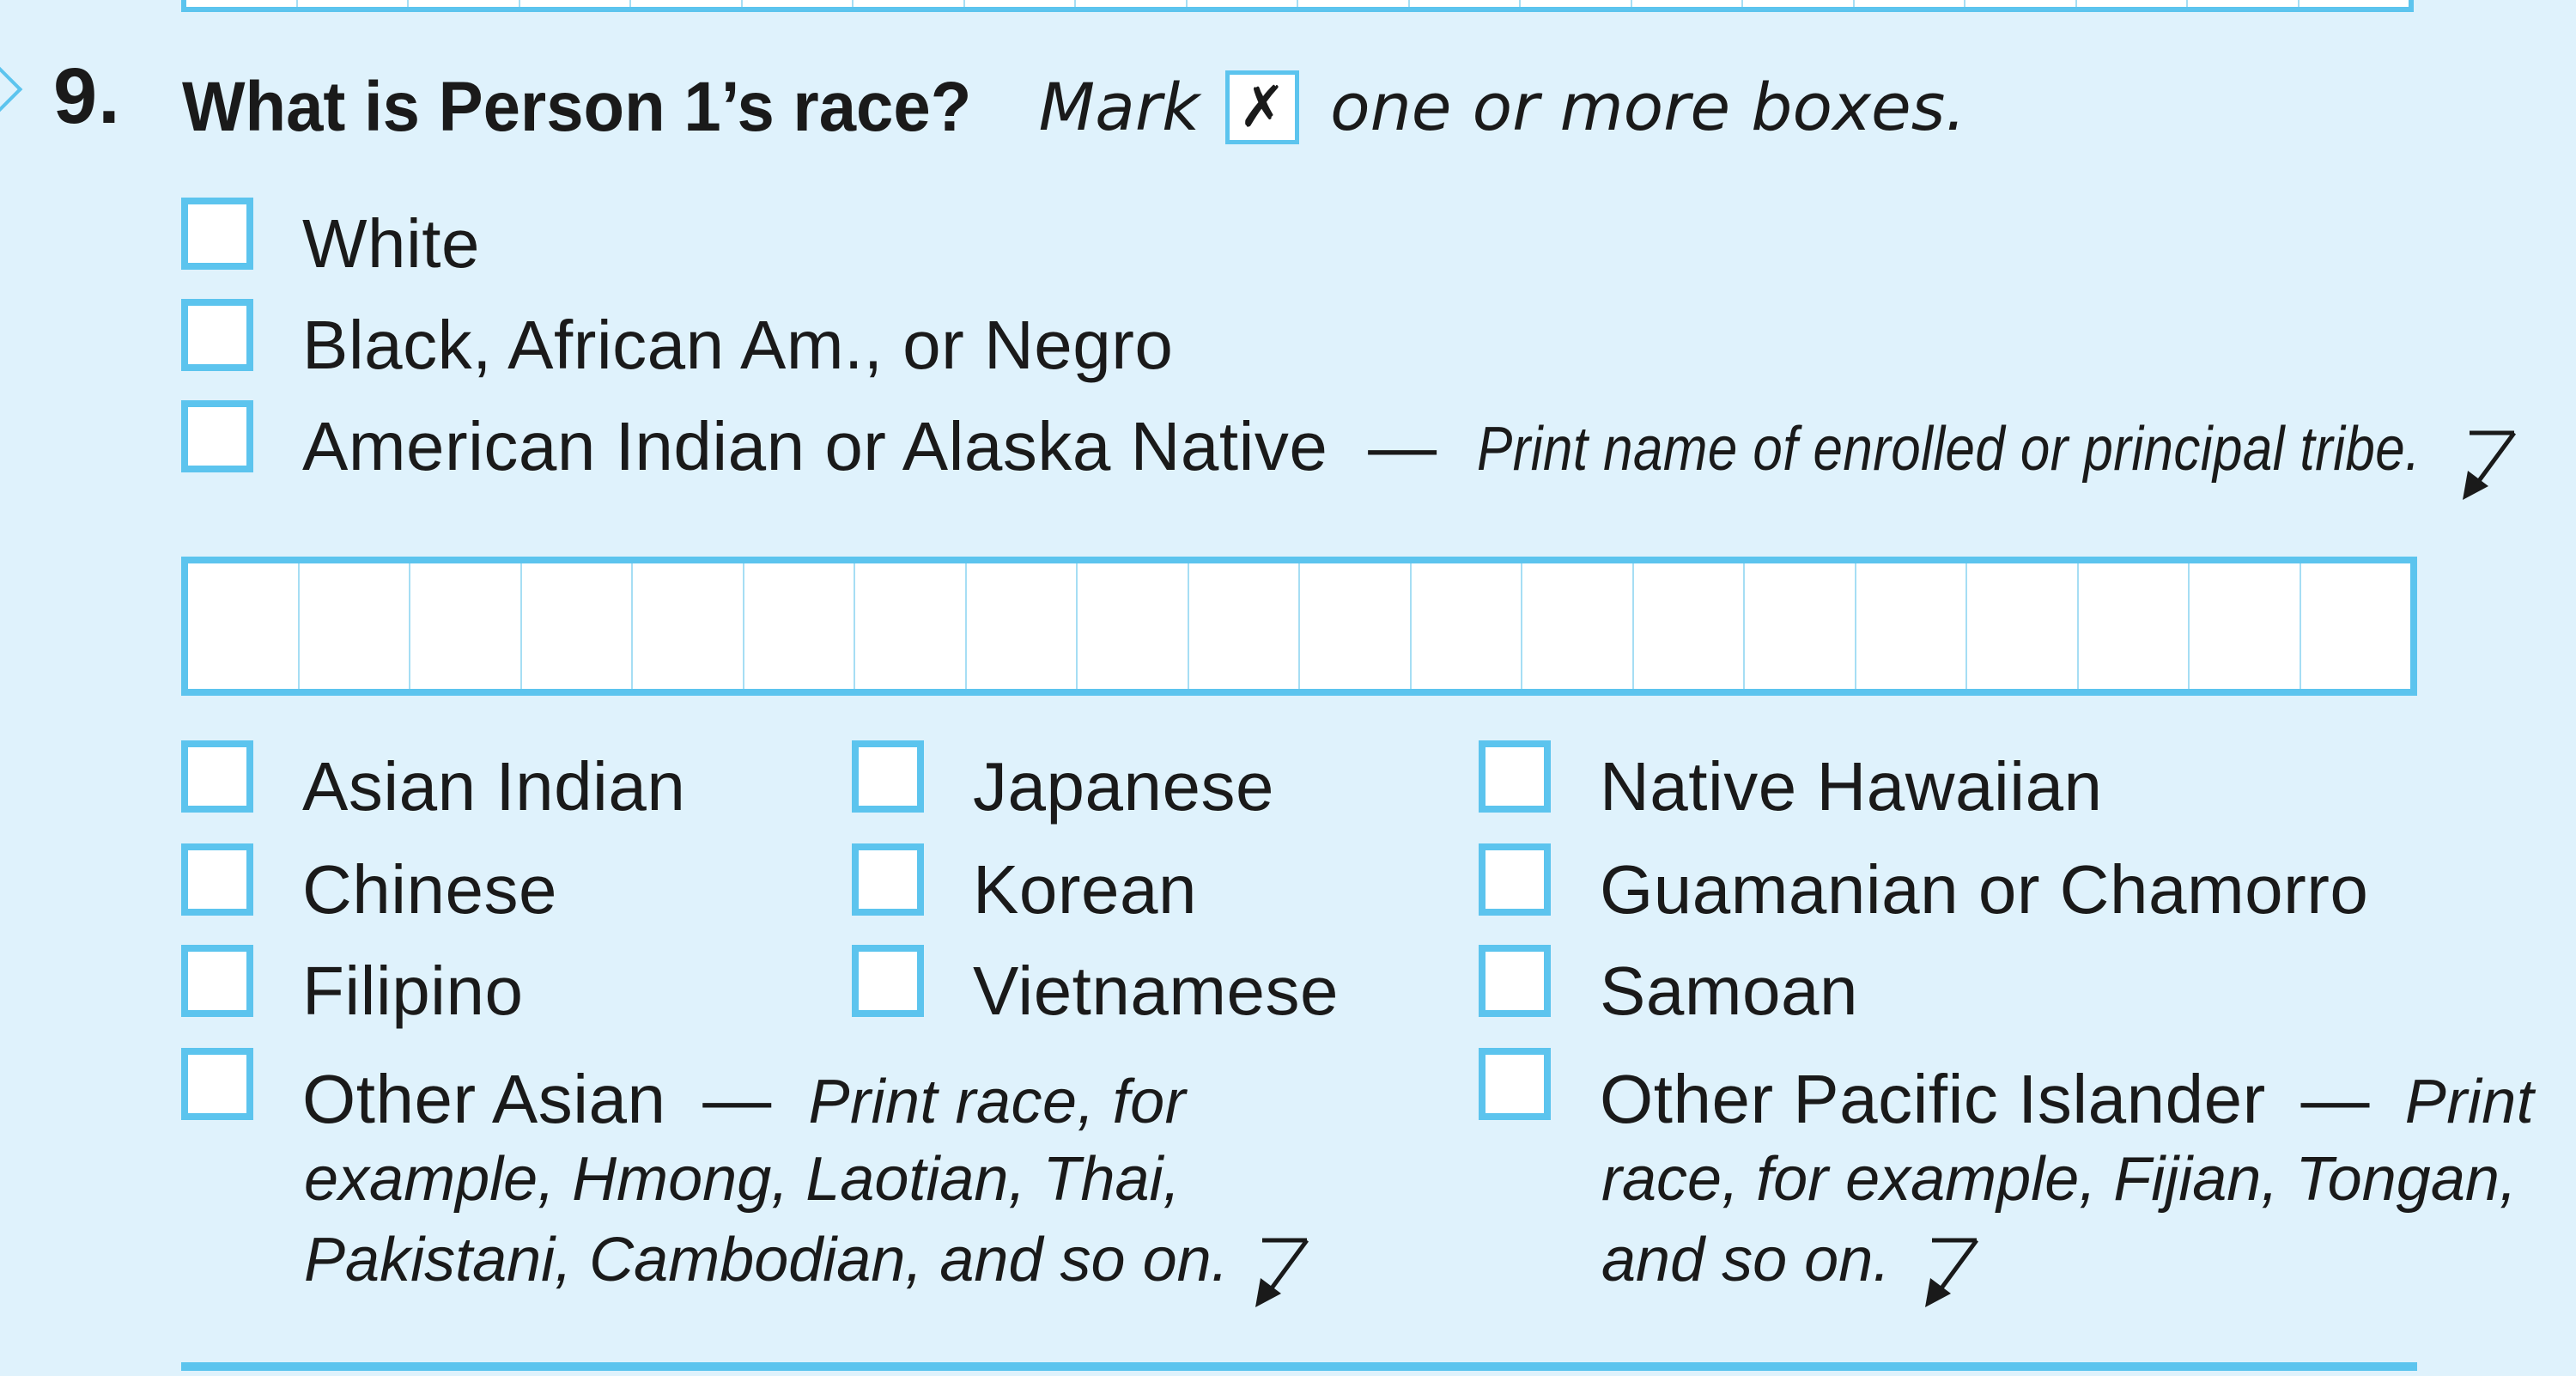 The image size is (2576, 1376). I want to click on option-label-american-indian: American Indian or Alaska Native, so click(815, 446).